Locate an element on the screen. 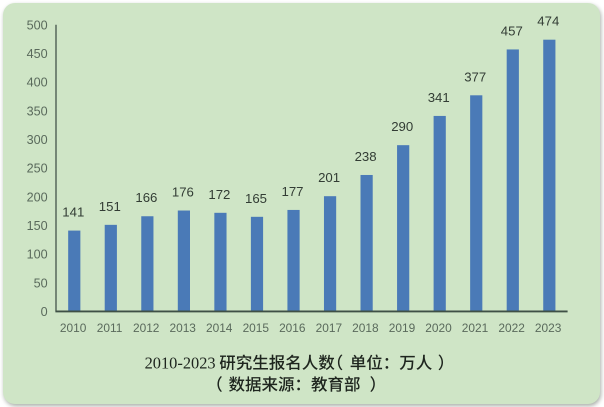 The height and width of the screenshot is (407, 604). svg-text: 350 is located at coordinates (37, 111).